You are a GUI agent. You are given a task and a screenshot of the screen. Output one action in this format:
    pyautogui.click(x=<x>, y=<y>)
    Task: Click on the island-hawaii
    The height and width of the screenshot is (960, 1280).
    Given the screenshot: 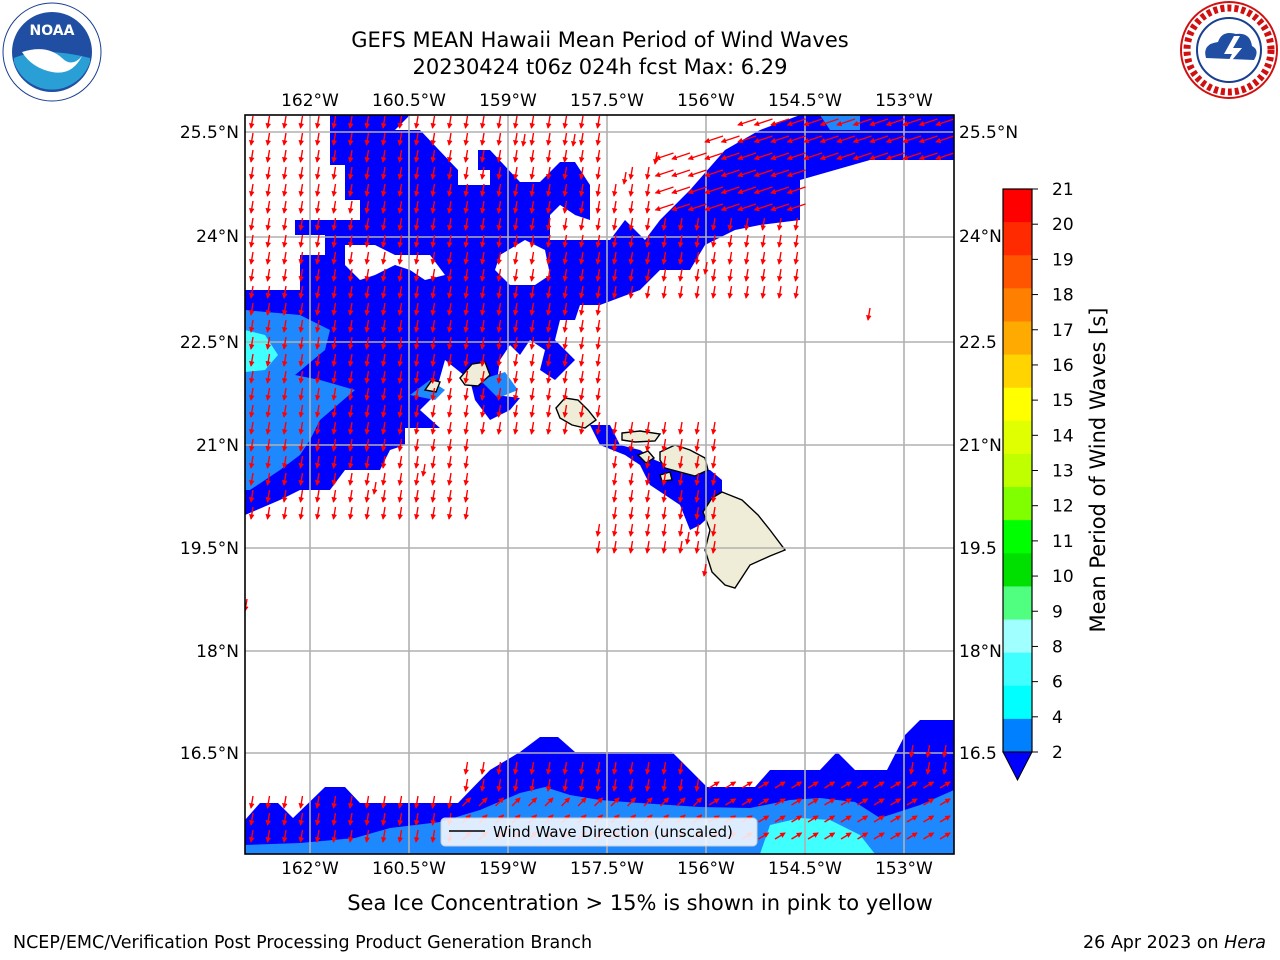 What is the action you would take?
    pyautogui.click(x=744, y=540)
    